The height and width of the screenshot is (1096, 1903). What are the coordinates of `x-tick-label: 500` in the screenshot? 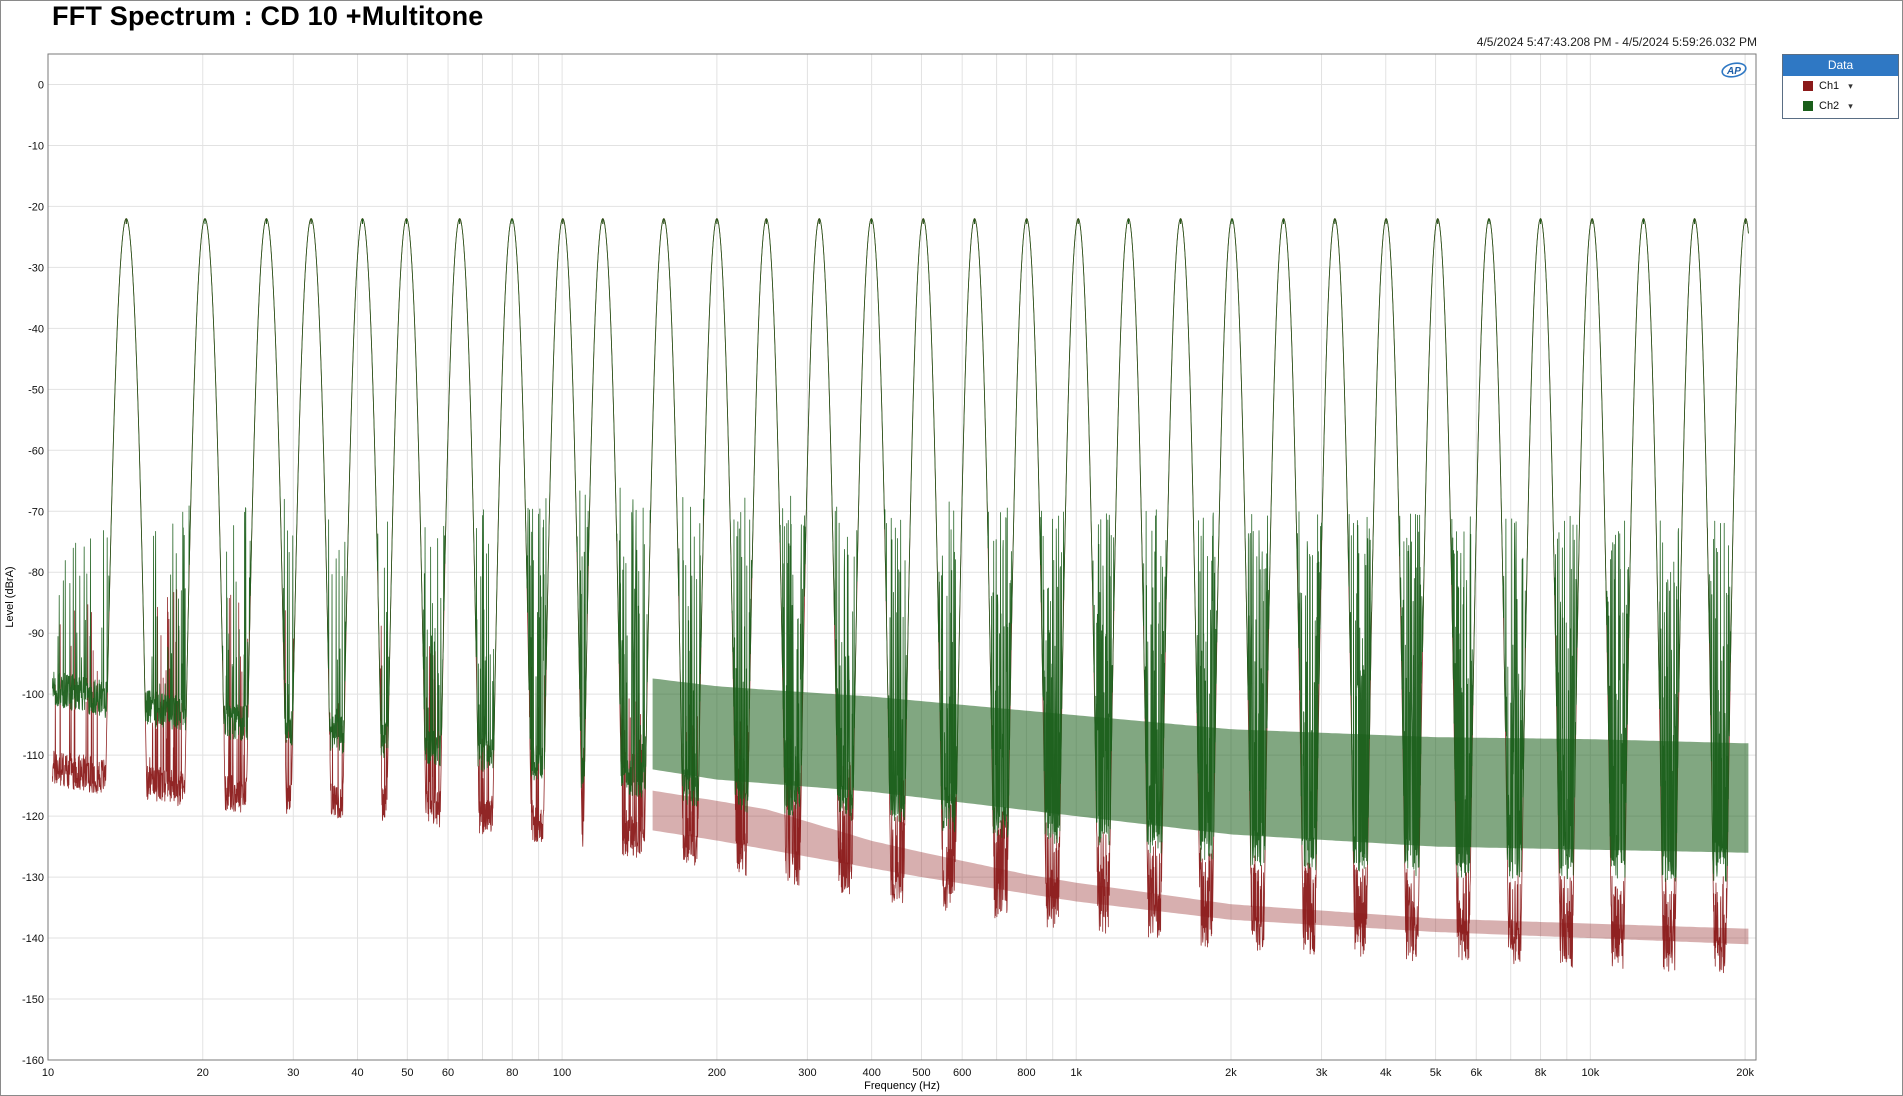 It's located at (921, 1073).